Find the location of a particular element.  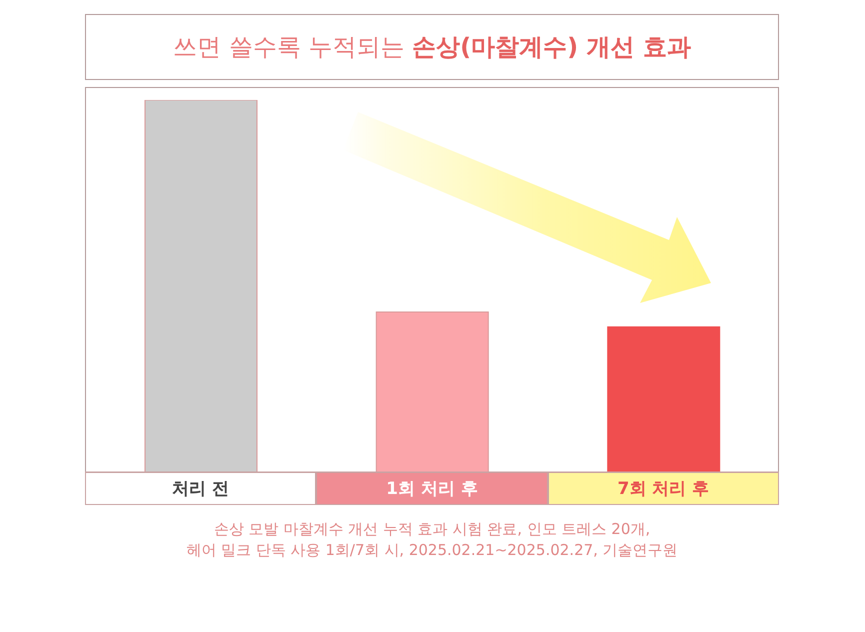

text: 손상 모발 마찰계수 개선 누적 효과 시험 완료, 인모 트레스 20개, is located at coordinates (432, 529).